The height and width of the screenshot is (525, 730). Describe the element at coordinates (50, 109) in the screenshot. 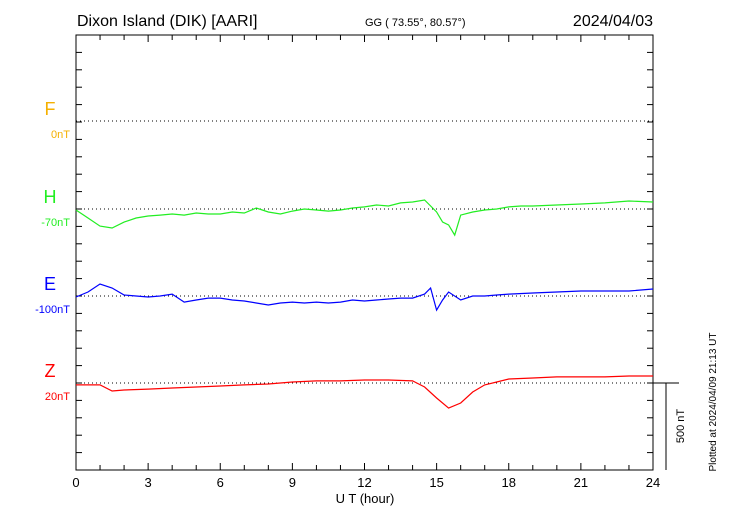

I see `component-label-f: F` at that location.